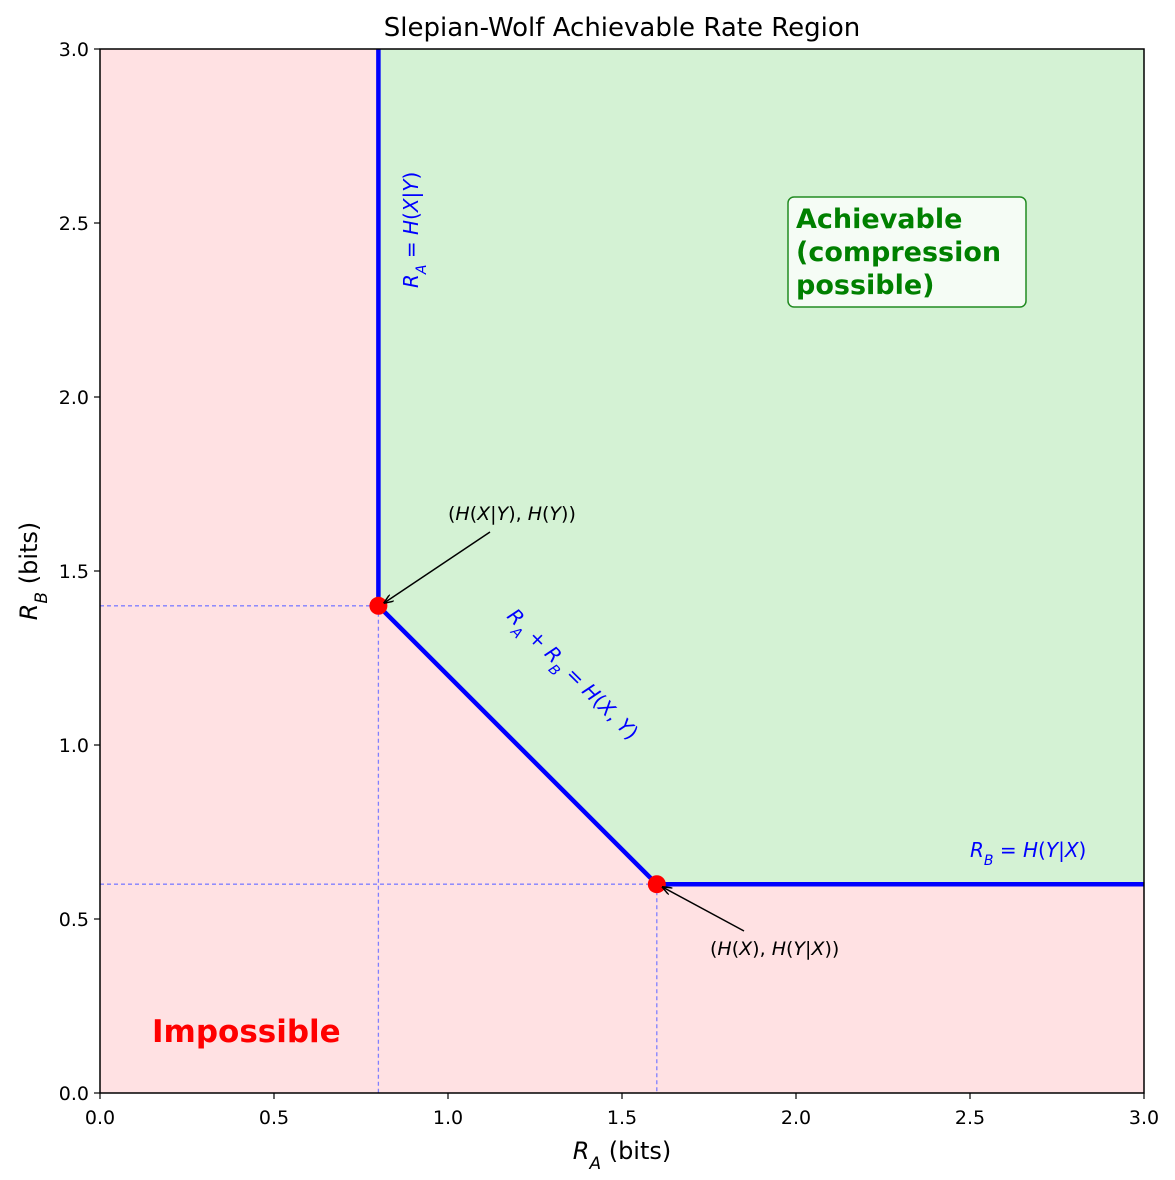 Image resolution: width=1175 pixels, height=1180 pixels. I want to click on achievable-label-line-2: (compression, so click(898, 252).